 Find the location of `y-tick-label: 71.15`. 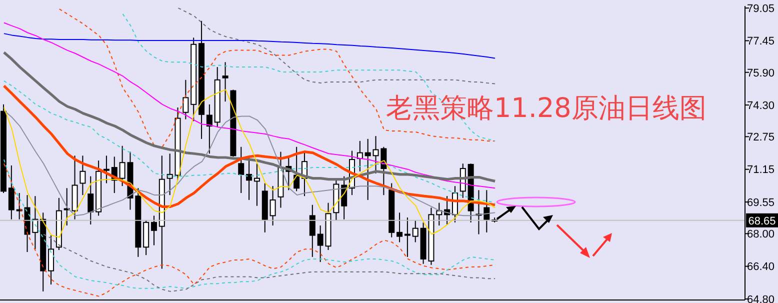

y-tick-label: 71.15 is located at coordinates (761, 170).